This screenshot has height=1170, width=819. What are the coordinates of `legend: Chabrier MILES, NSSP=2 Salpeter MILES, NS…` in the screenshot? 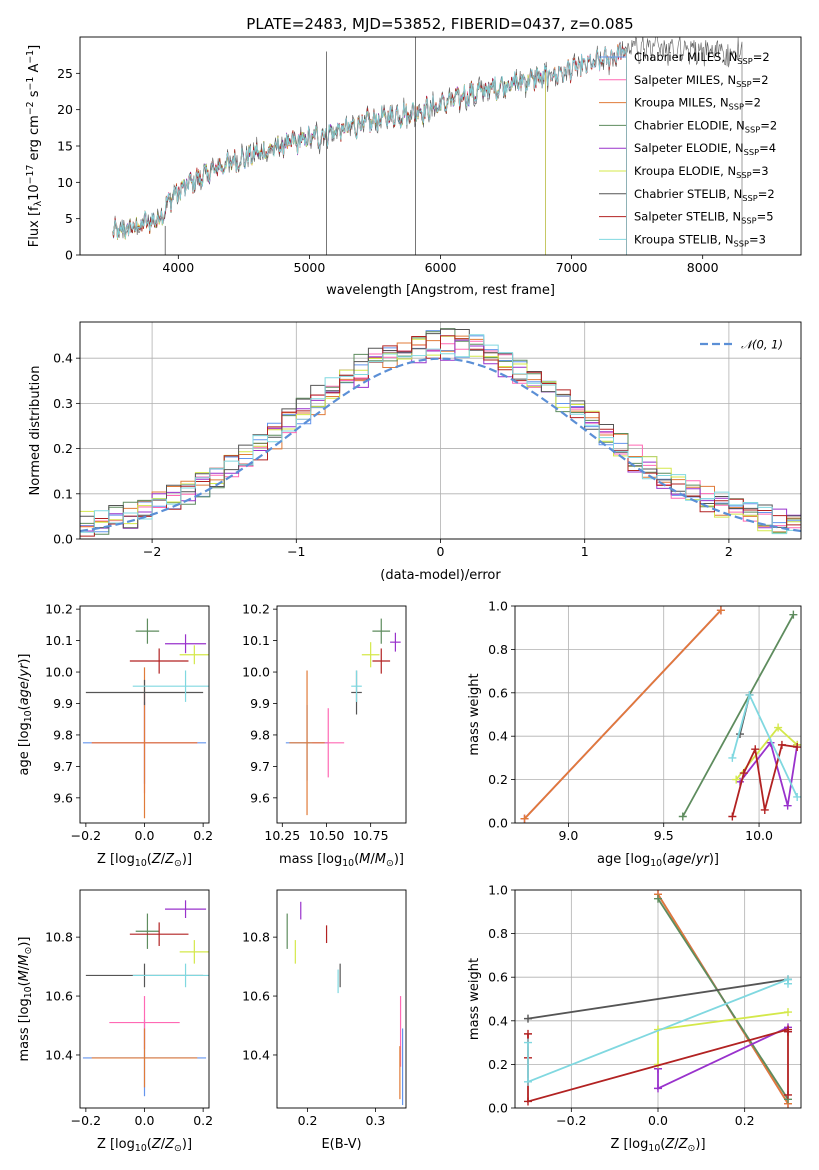 It's located at (688, 149).